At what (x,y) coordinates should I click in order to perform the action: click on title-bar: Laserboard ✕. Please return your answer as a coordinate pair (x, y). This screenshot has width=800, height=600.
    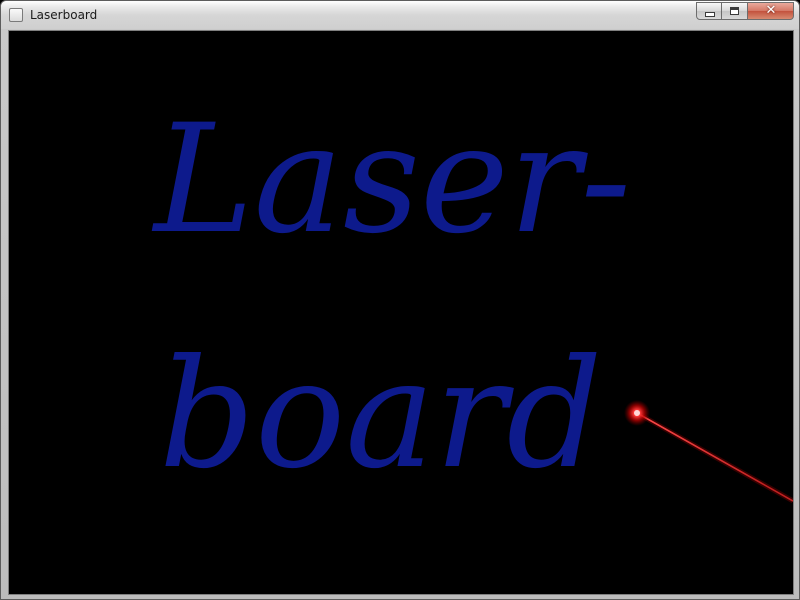
    Looking at the image, I should click on (400, 15).